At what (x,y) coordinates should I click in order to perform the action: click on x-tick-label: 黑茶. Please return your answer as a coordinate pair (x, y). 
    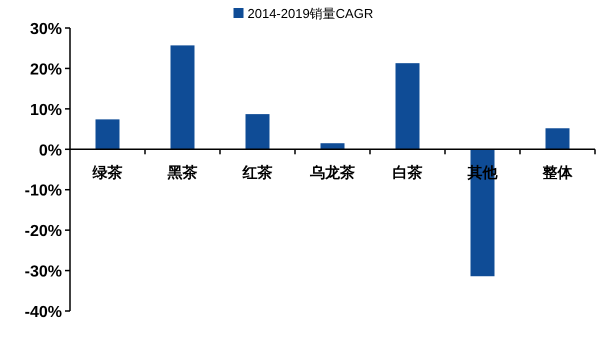
    Looking at the image, I should click on (182, 173).